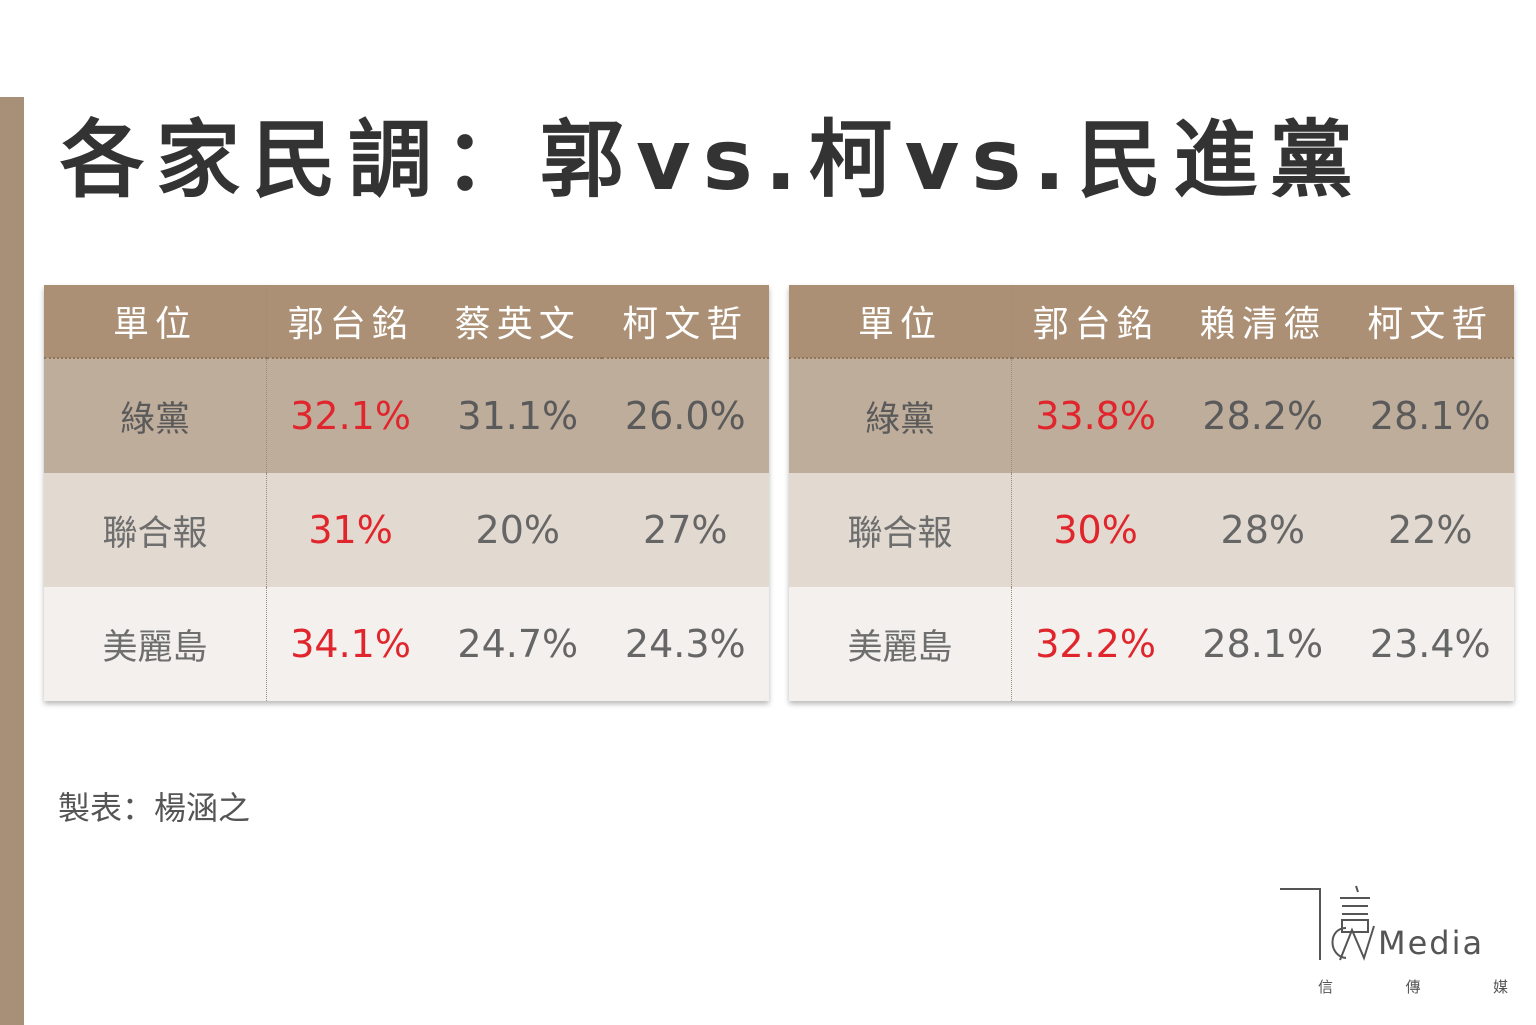 The image size is (1536, 1025). I want to click on logo-sub-char: 媒, so click(1500, 987).